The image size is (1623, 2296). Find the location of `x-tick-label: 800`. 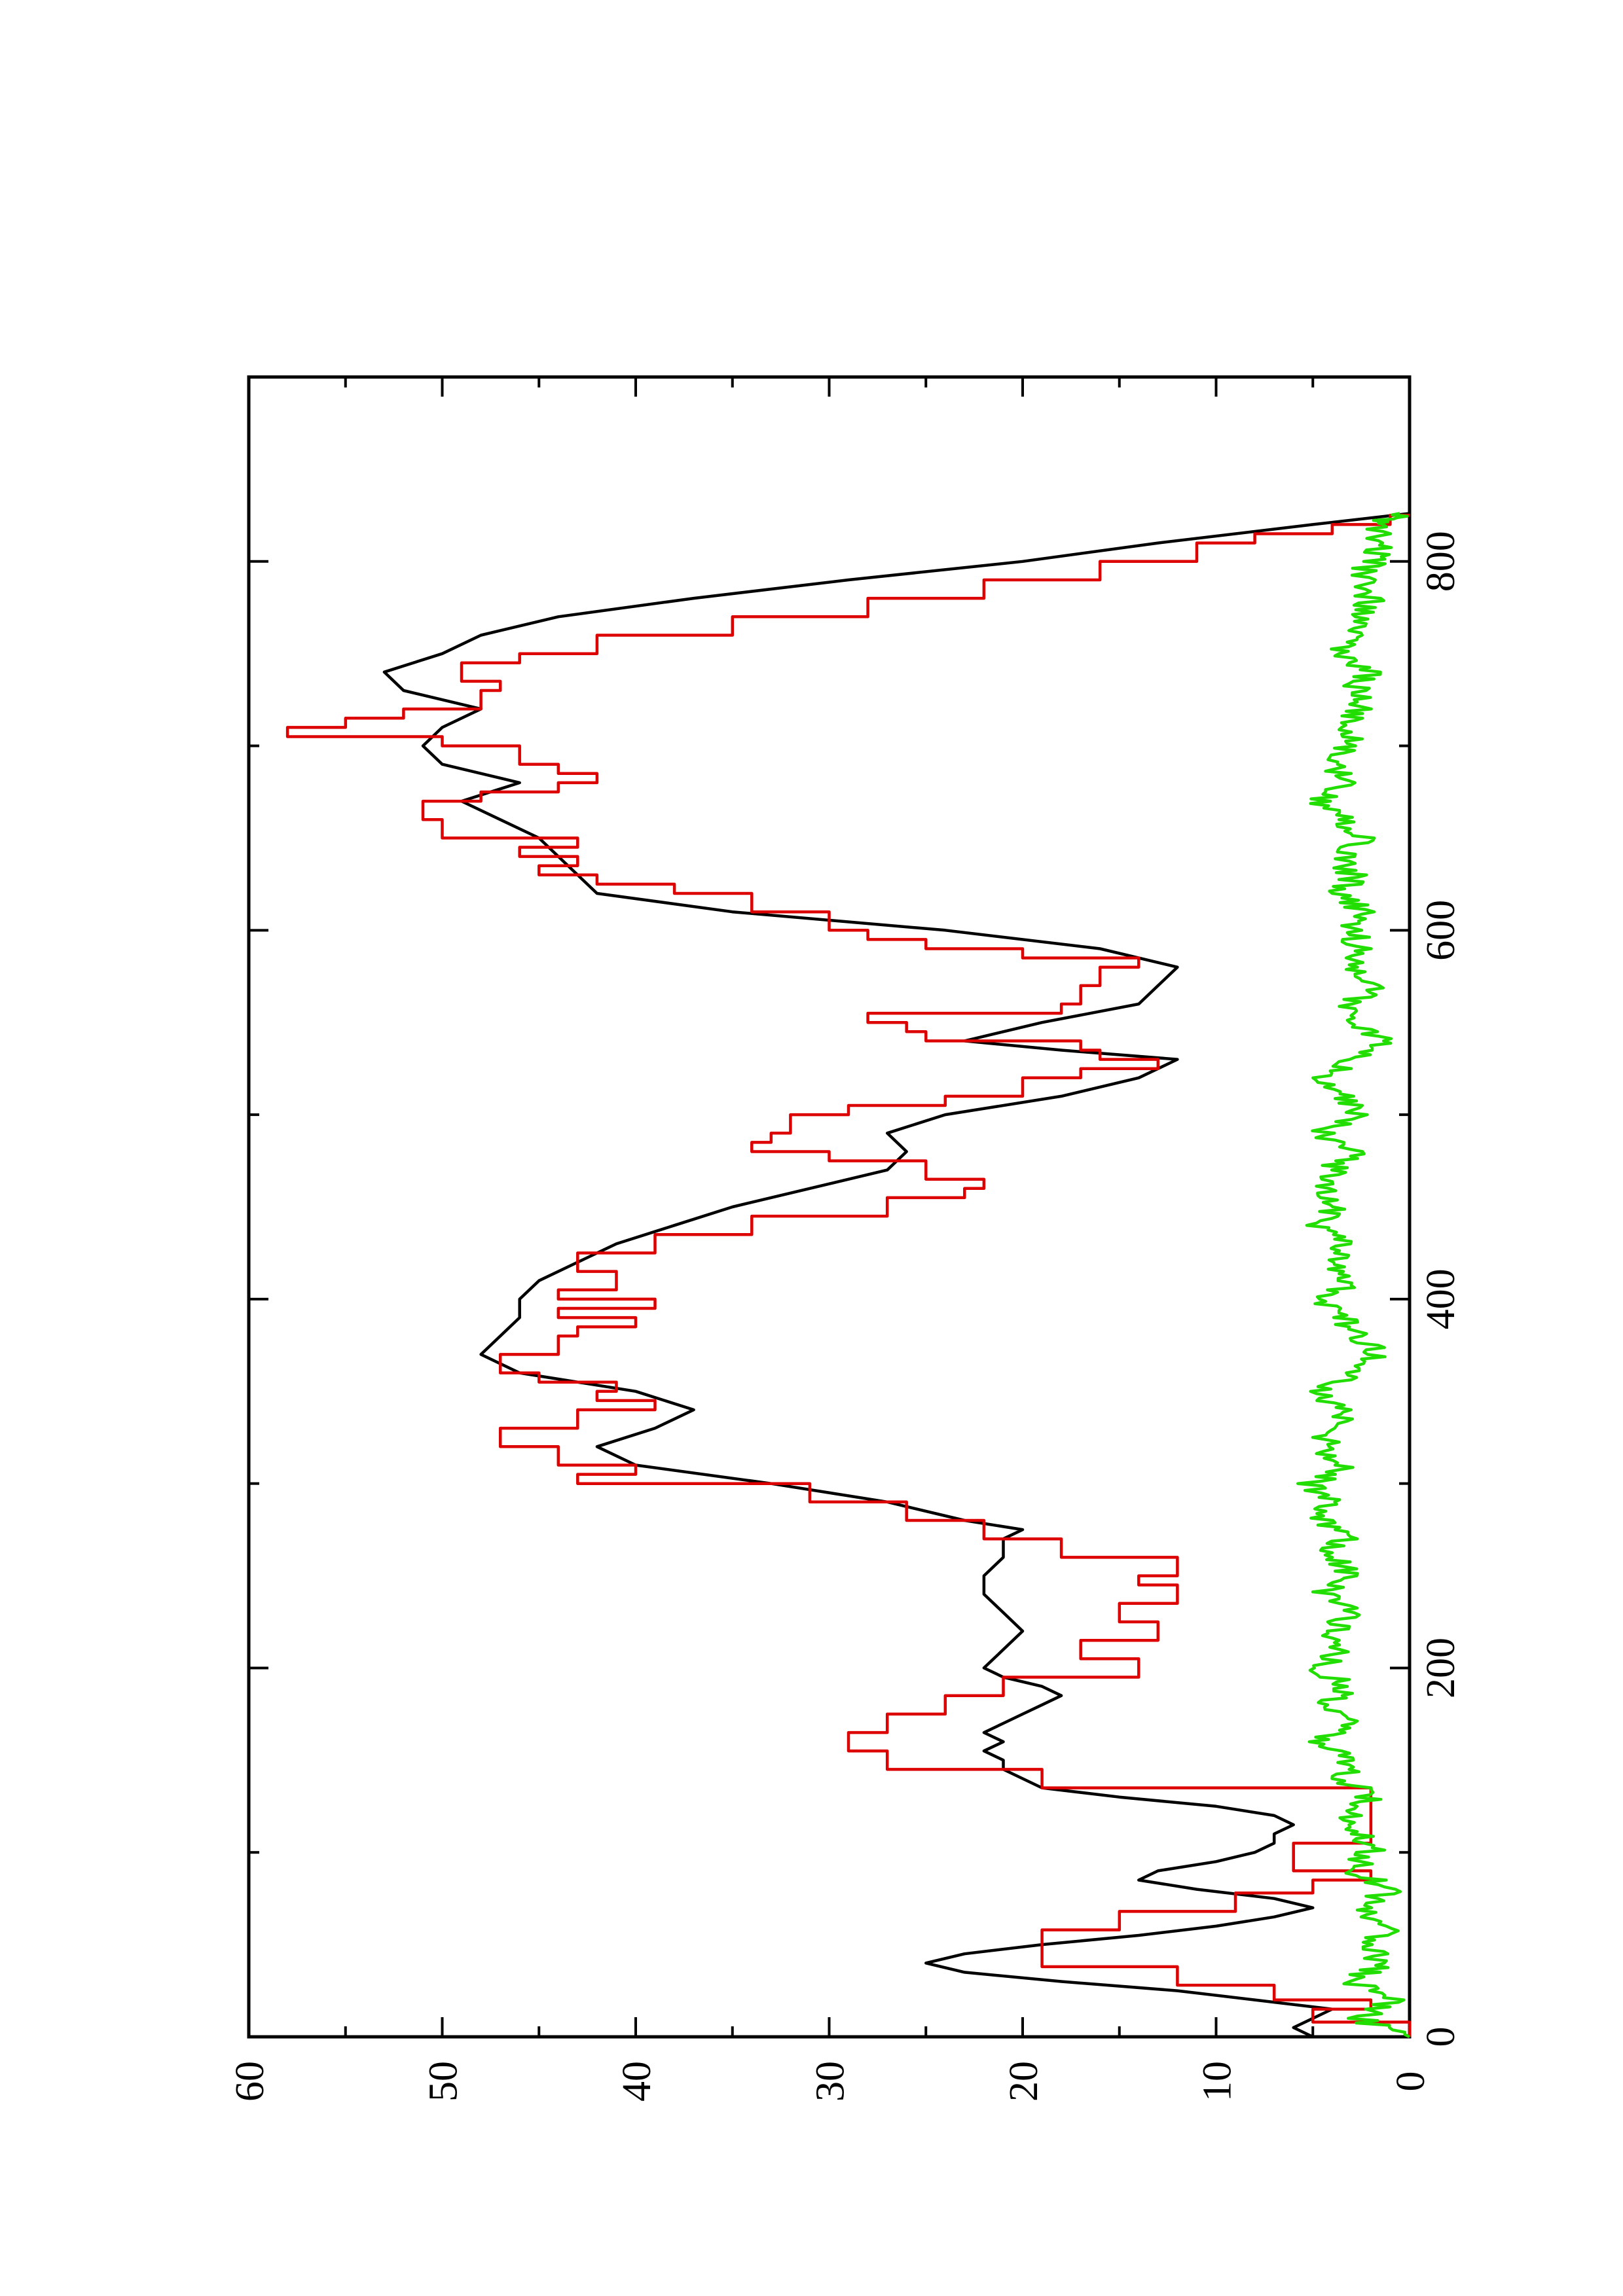

x-tick-label: 800 is located at coordinates (1441, 561).